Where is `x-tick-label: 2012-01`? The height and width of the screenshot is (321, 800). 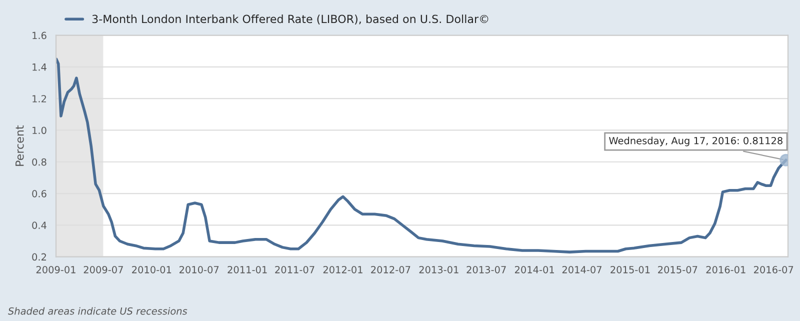 x-tick-label: 2012-01 is located at coordinates (342, 270).